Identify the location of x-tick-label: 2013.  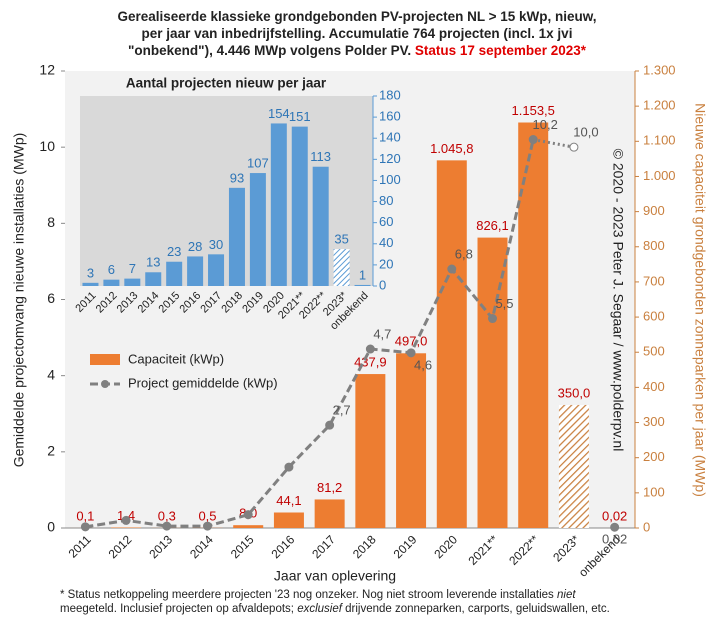
(160, 546).